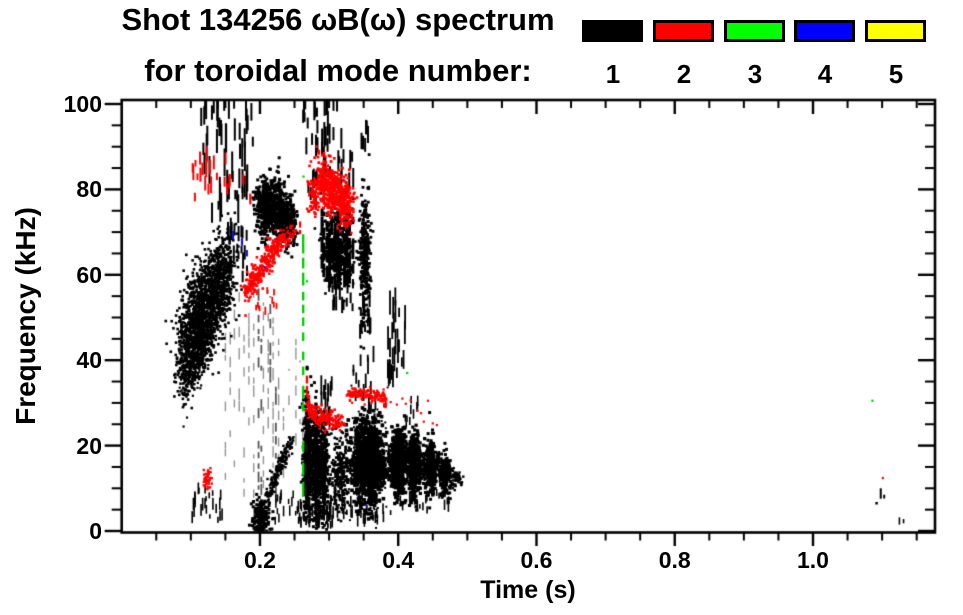 Image resolution: width=963 pixels, height=615 pixels. What do you see at coordinates (89, 445) in the screenshot?
I see `y-tick-label-20: 20` at bounding box center [89, 445].